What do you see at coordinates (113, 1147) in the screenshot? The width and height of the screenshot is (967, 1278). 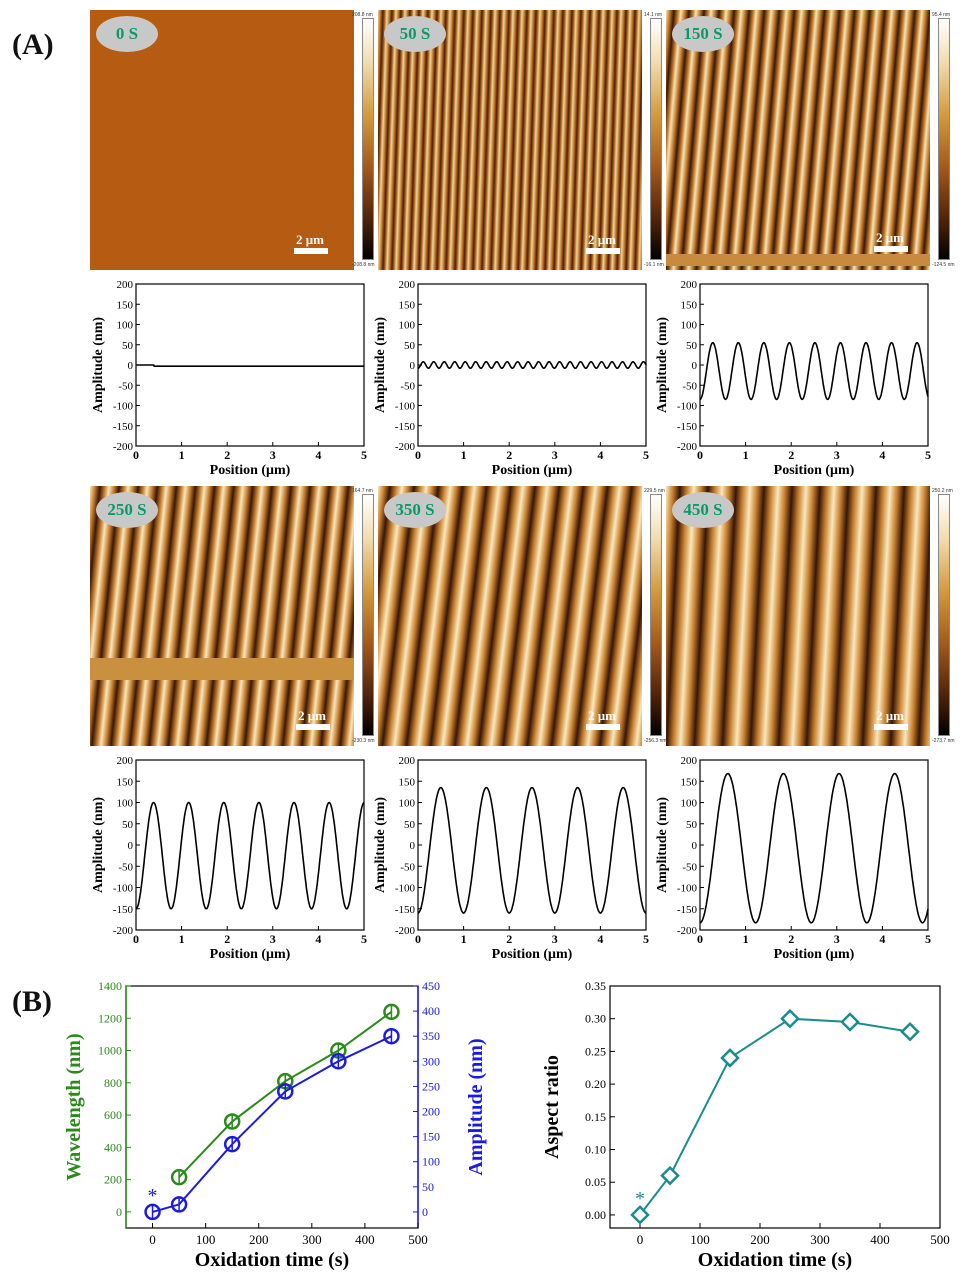 I see `y-left-tick-label: 400` at bounding box center [113, 1147].